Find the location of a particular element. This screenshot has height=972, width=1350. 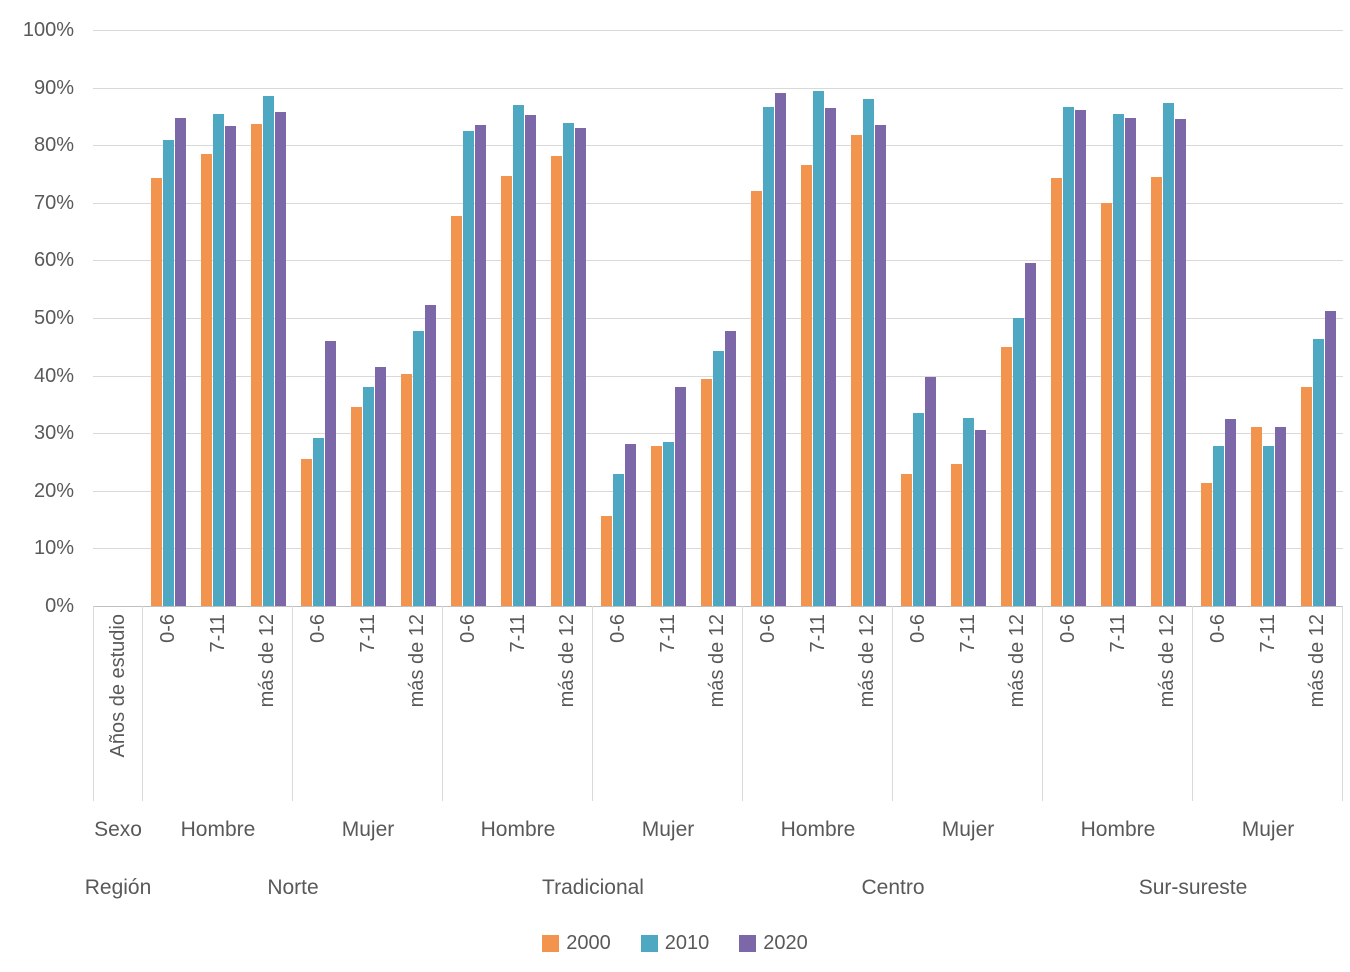

y-tick-label: 20% is located at coordinates (53, 490).